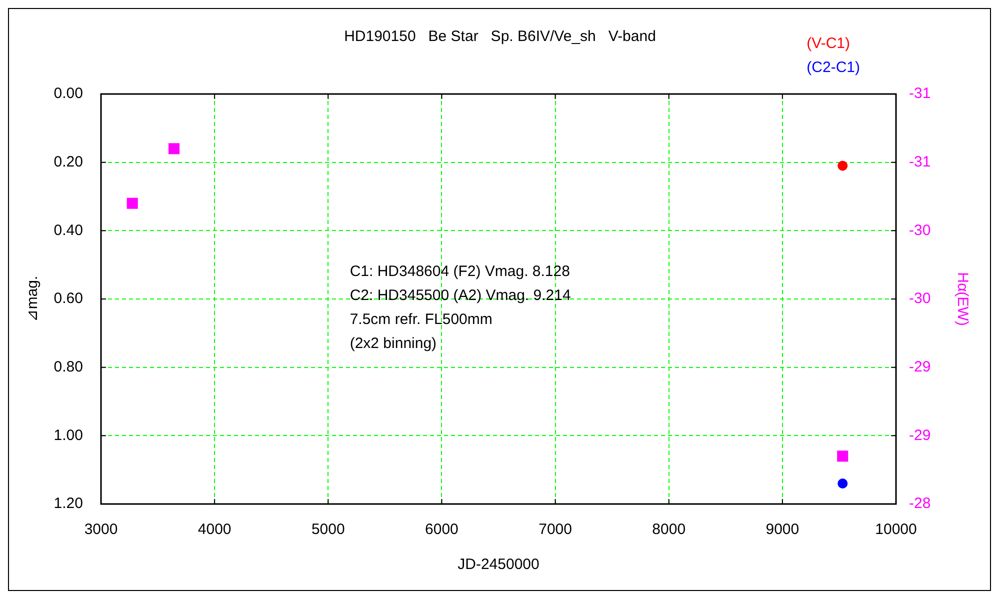 Image resolution: width=1000 pixels, height=600 pixels. Describe the element at coordinates (68, 161) in the screenshot. I see `y-tick-label: 0.20` at that location.